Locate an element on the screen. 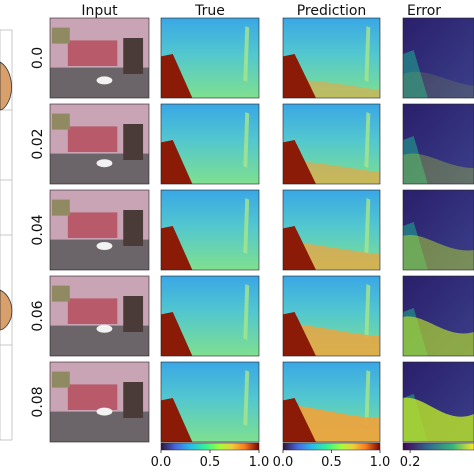  column-header-input: Input is located at coordinates (99, 11).